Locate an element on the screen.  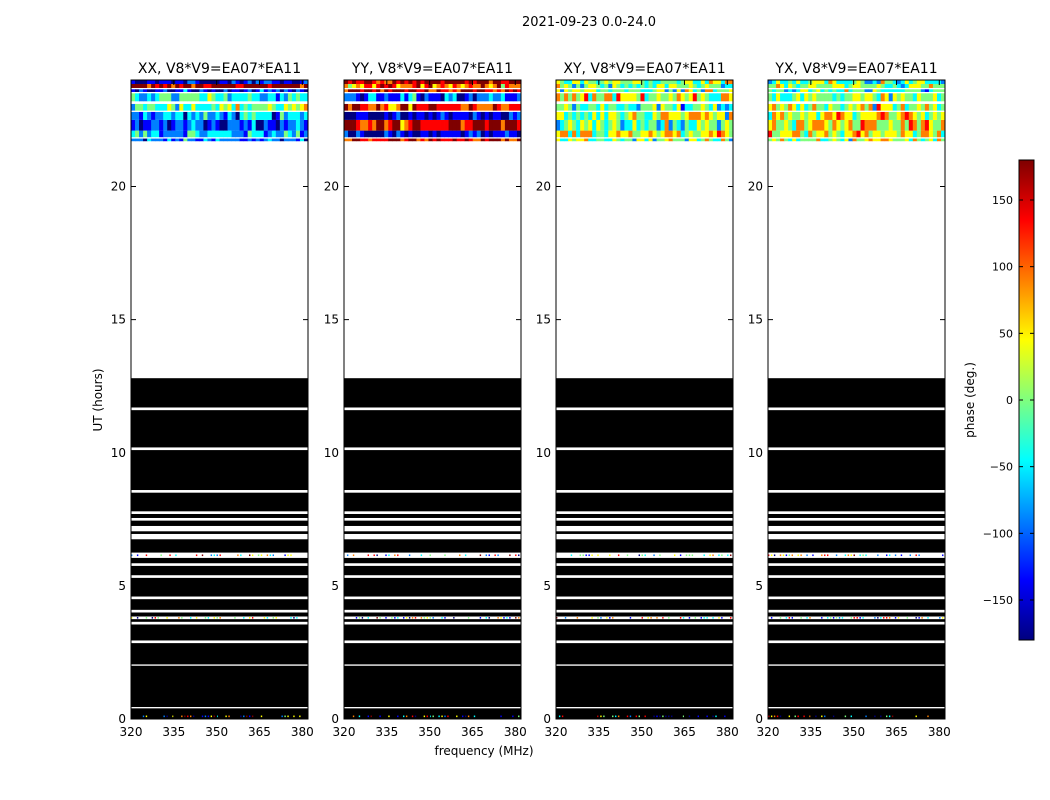
colorbar-tick-label: −50 is located at coordinates (1001, 467).